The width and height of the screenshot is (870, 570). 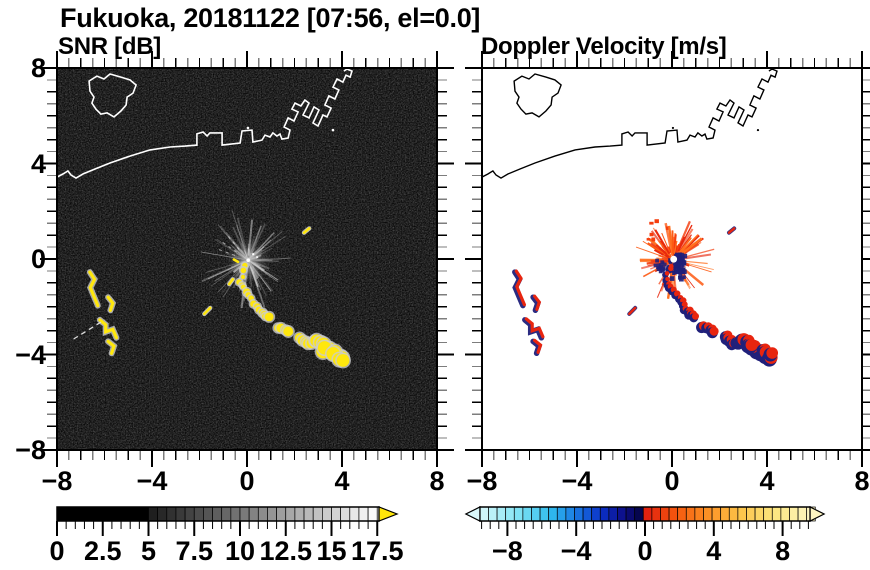 What do you see at coordinates (227, 521) in the screenshot?
I see `snr-colorbar` at bounding box center [227, 521].